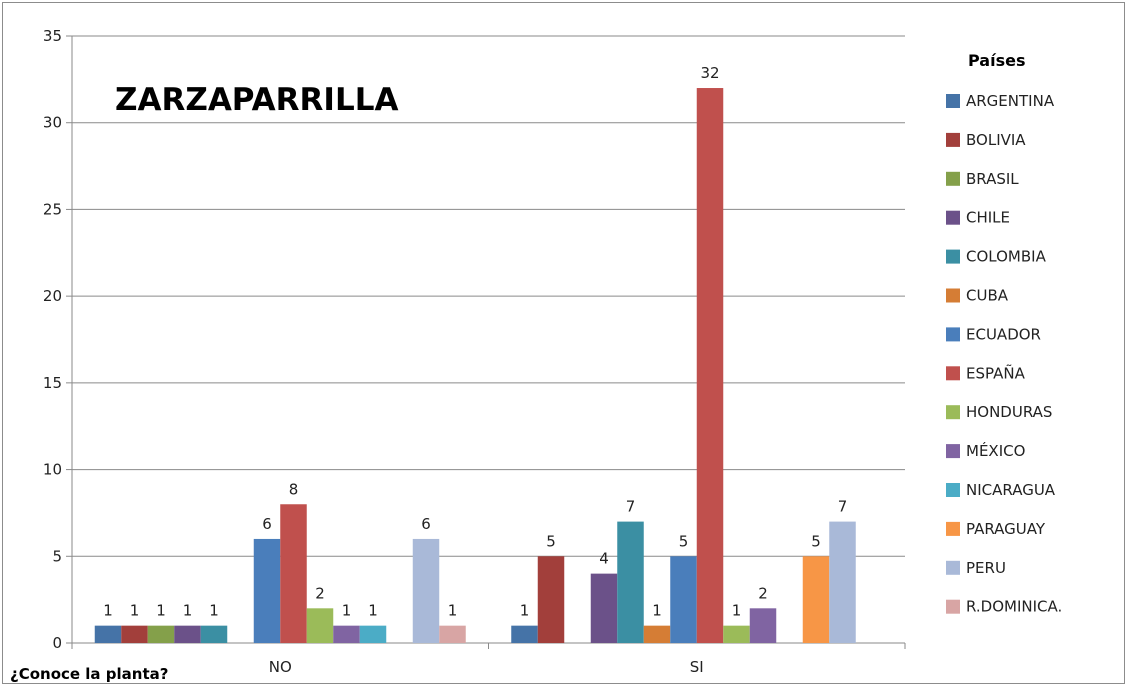  Describe the element at coordinates (52, 296) in the screenshot. I see `y-tick-label: 20` at that location.